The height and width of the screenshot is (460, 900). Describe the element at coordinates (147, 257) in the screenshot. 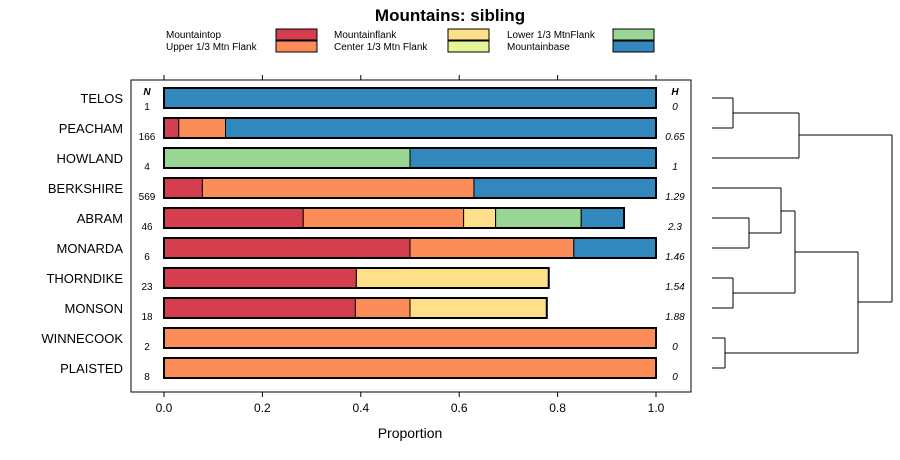

I see `n-value: 6` at that location.